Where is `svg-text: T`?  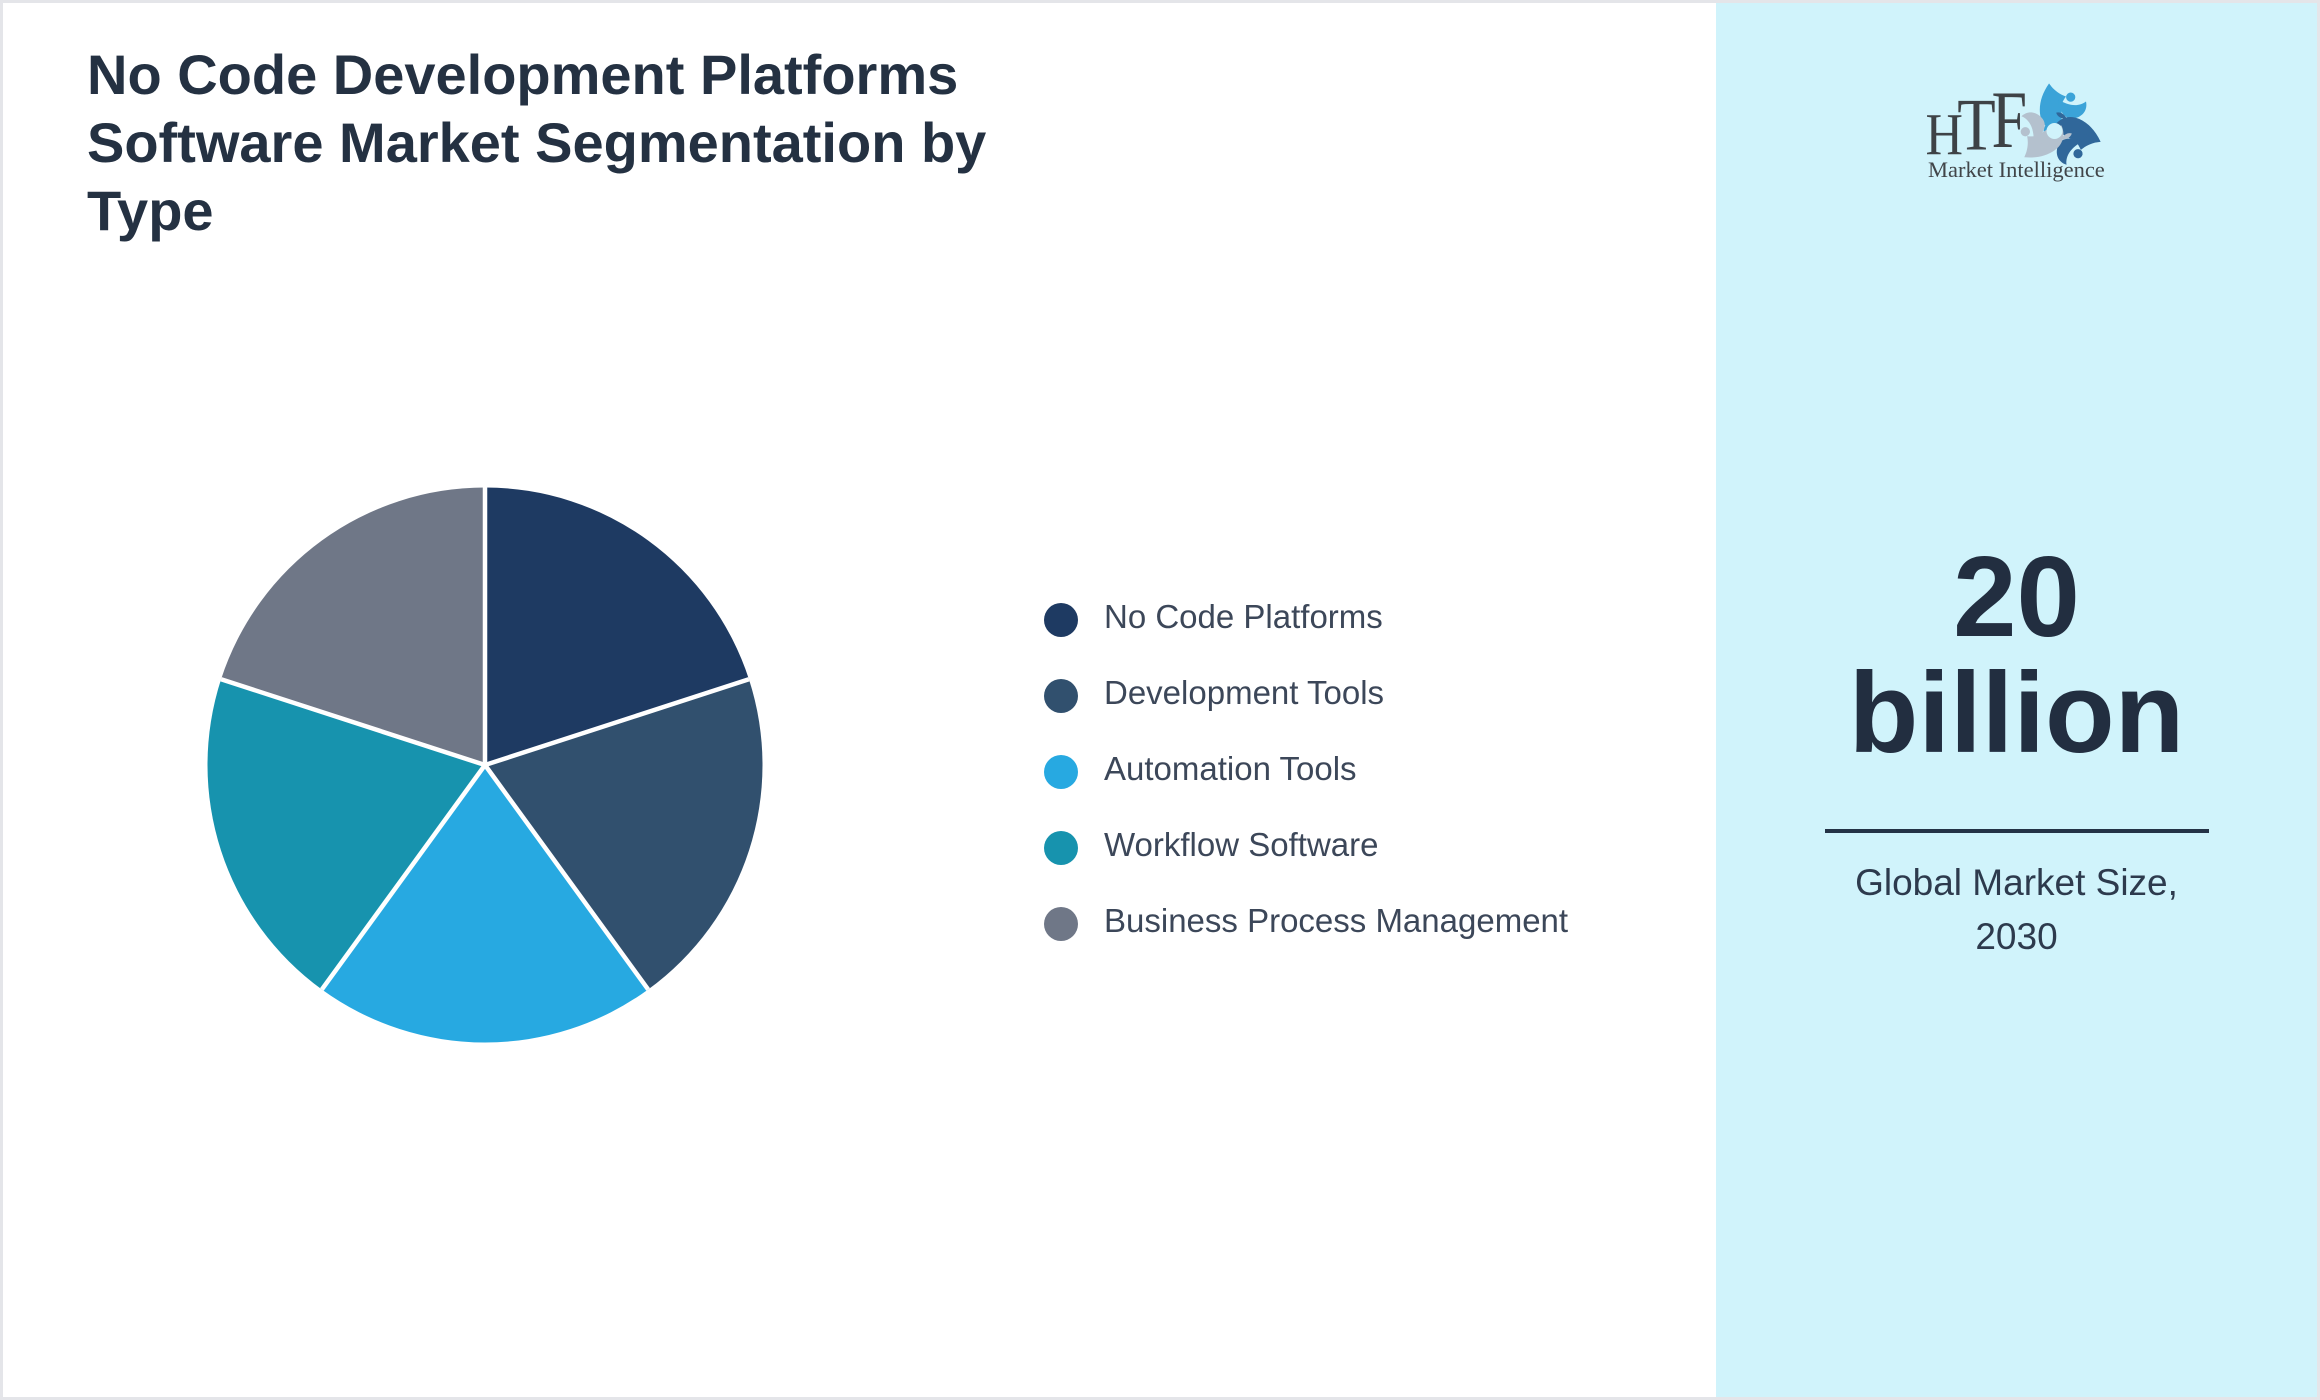
svg-text: T is located at coordinates (1976, 125).